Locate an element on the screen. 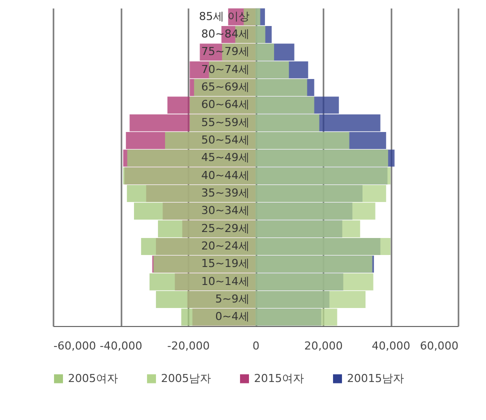  legend-label: 2005여자 is located at coordinates (93, 378).